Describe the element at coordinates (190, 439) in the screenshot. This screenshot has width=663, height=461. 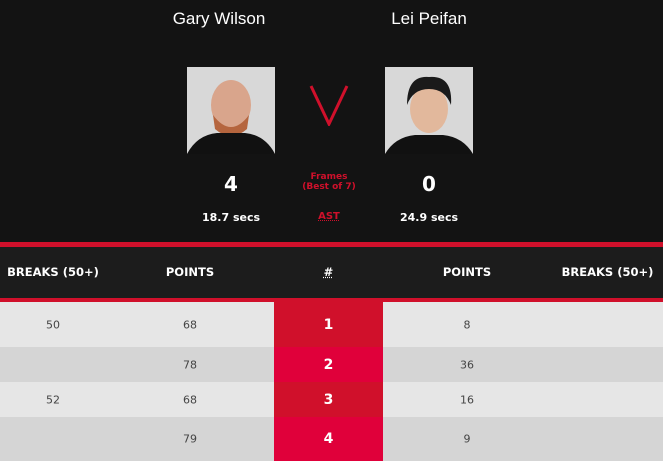
I see `cell-points-left: 79` at that location.